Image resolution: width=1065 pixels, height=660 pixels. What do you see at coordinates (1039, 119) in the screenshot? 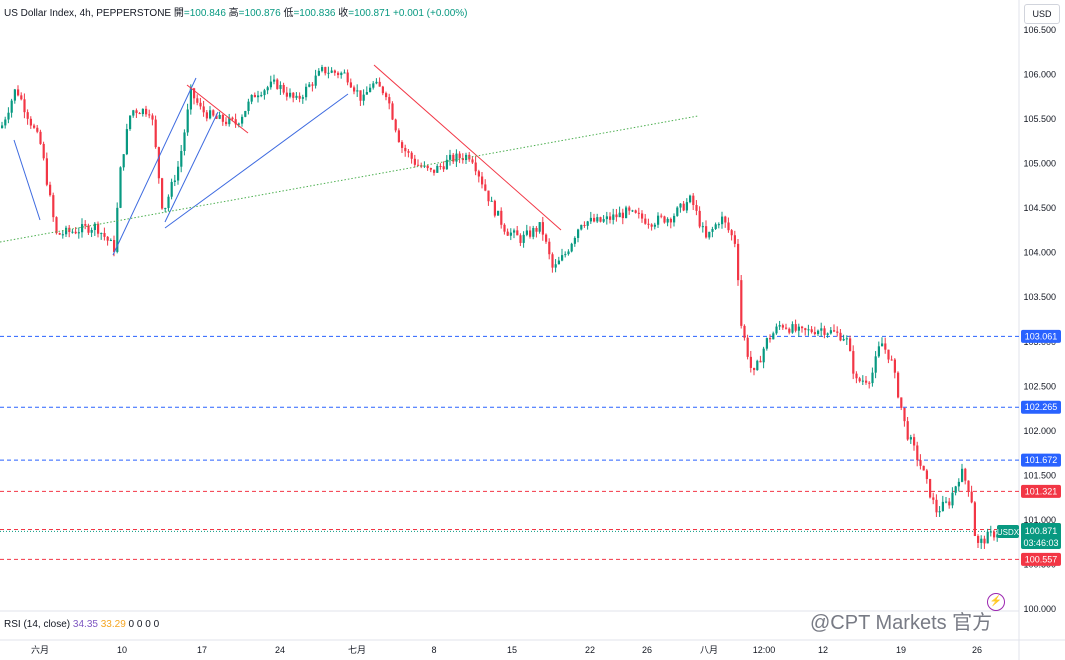
I see `price-tick-label: 105.500` at bounding box center [1039, 119].